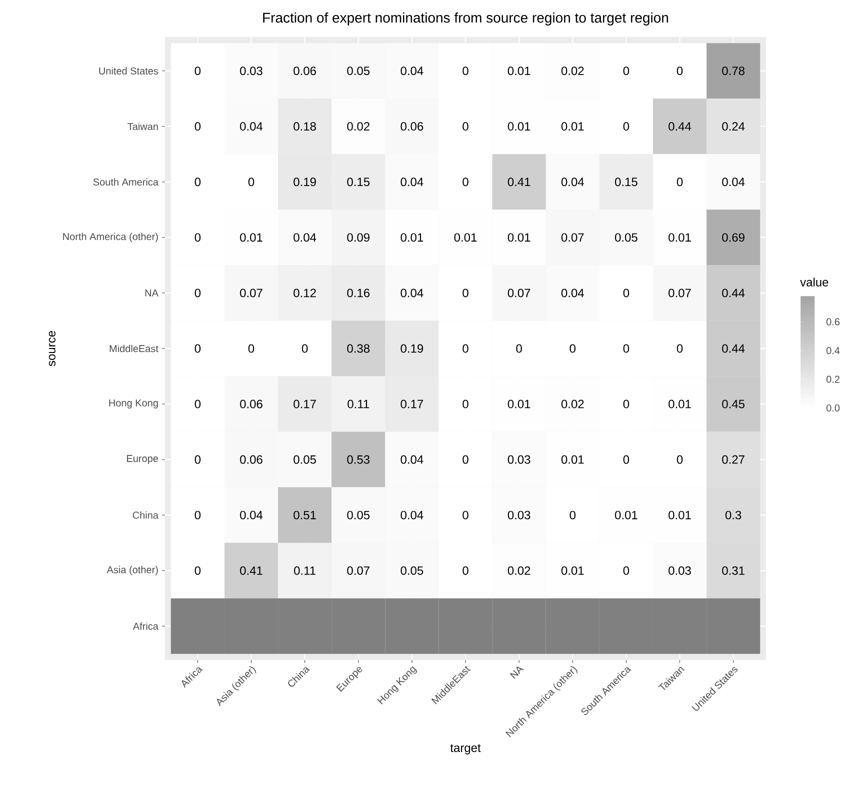 The height and width of the screenshot is (797, 849). I want to click on y-tick-label: China, so click(145, 515).